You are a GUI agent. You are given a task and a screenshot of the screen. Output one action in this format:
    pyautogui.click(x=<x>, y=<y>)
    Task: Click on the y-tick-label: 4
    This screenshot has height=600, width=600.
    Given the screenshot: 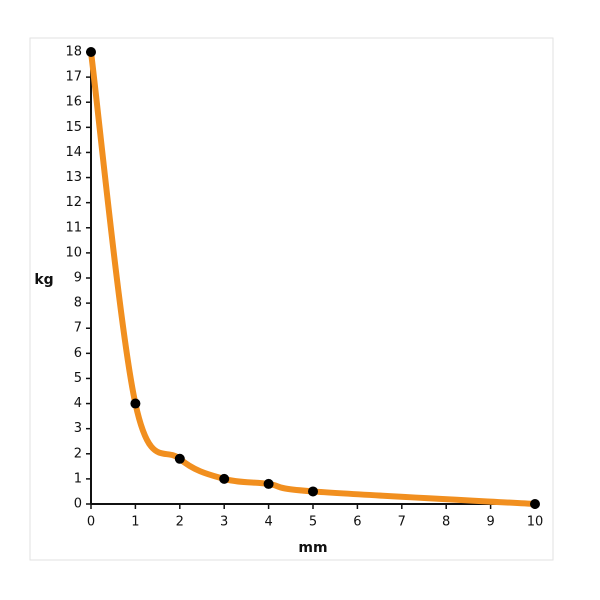 What is the action you would take?
    pyautogui.click(x=78, y=403)
    